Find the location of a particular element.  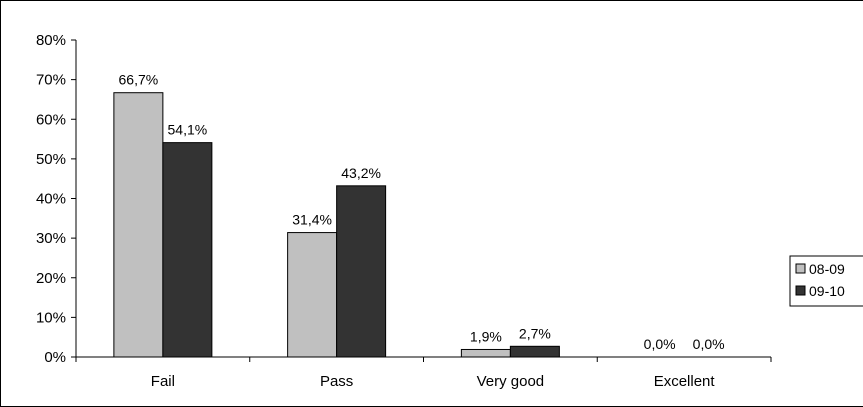

data-label: 43,2% is located at coordinates (361, 173).